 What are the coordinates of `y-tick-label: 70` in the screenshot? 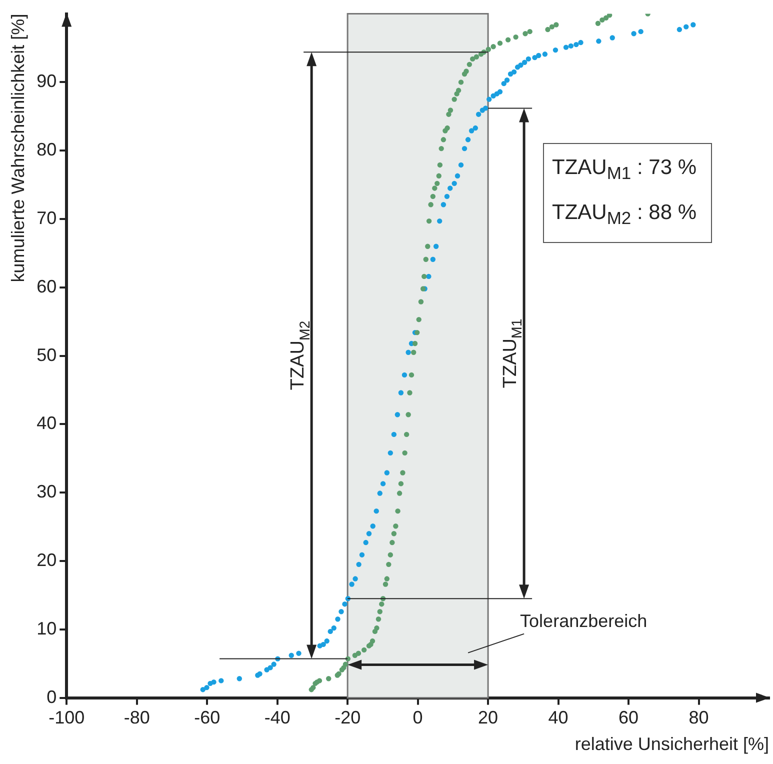 It's located at (46, 218).